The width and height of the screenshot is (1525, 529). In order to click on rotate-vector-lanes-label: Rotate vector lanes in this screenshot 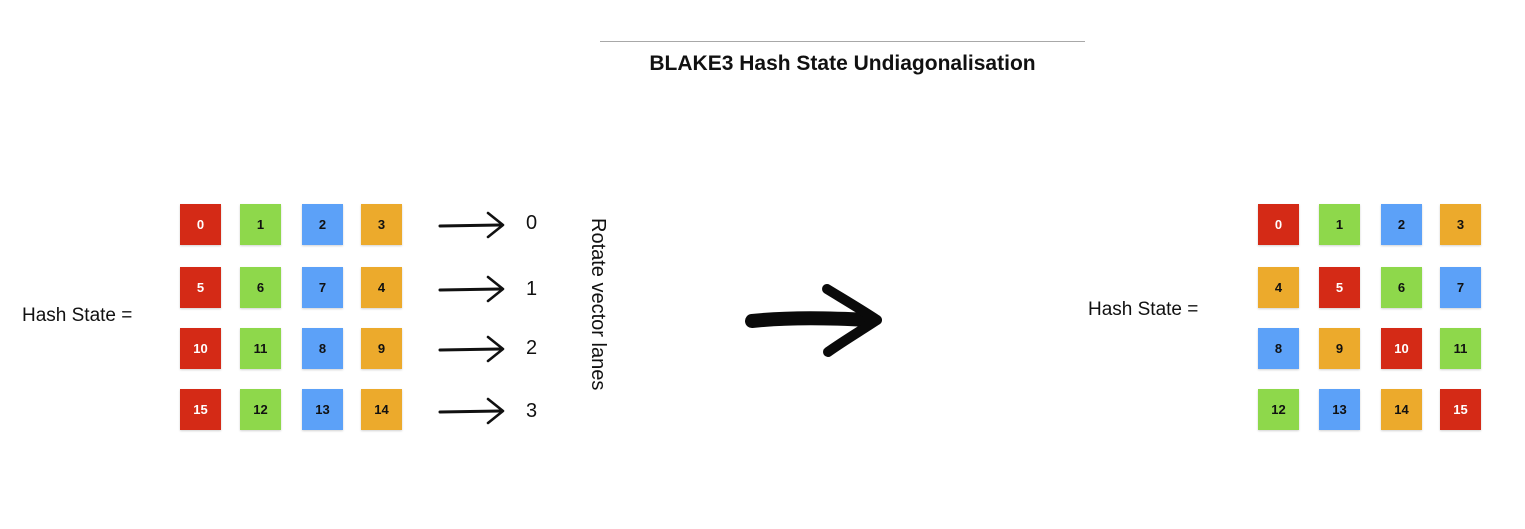, I will do `click(598, 304)`.